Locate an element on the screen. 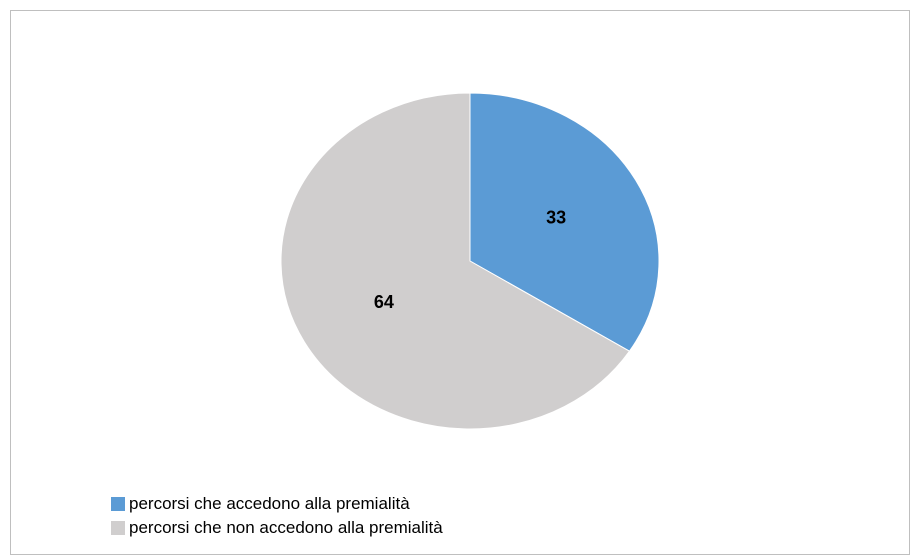  legend-label: percorsi che accedono alla premialità is located at coordinates (269, 503).